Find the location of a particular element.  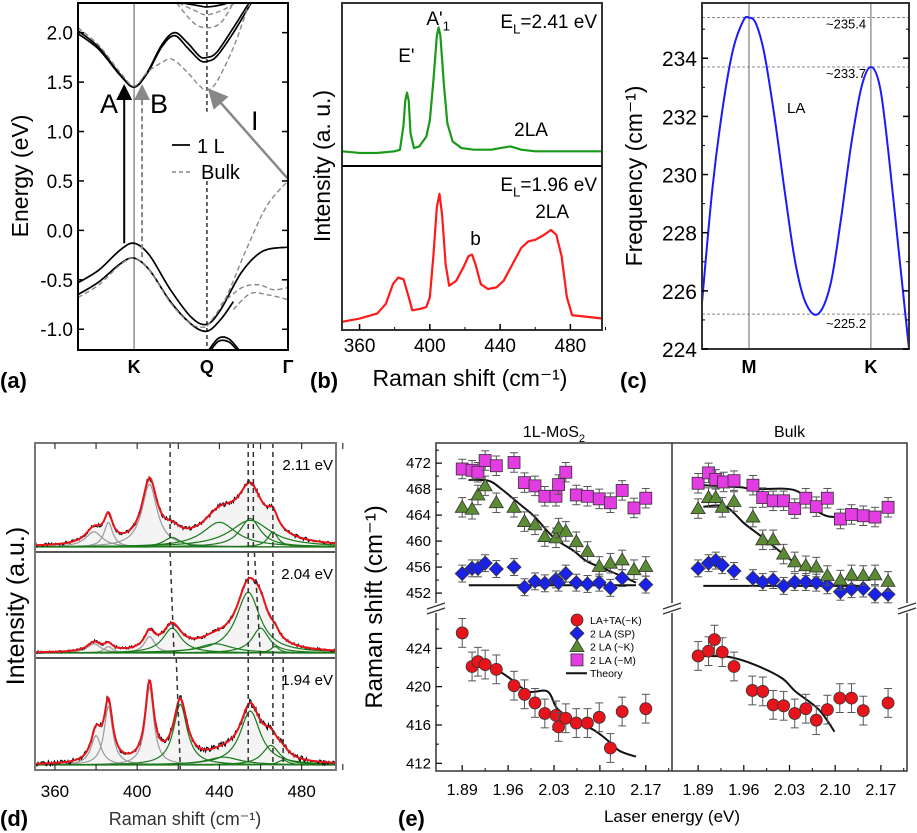

panel-label-b: (b) is located at coordinates (324, 380).